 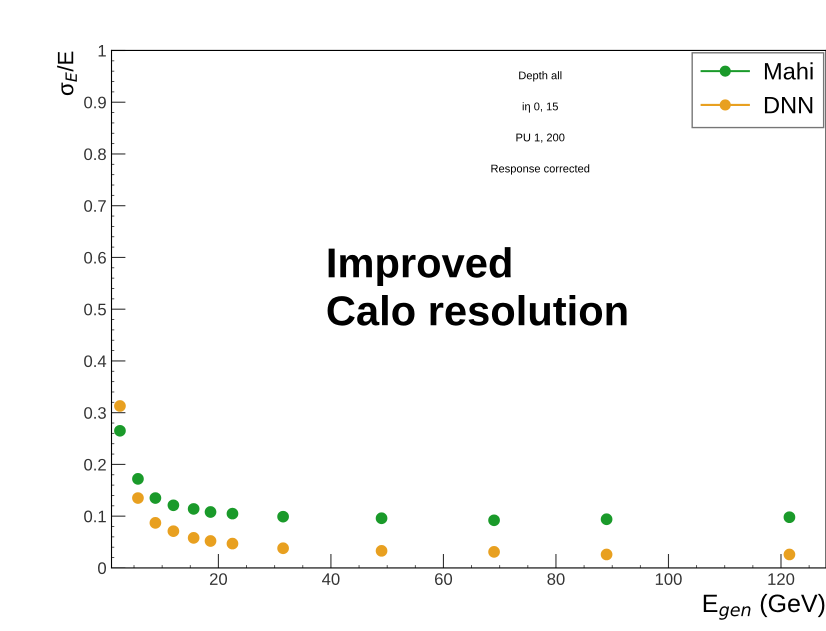 What do you see at coordinates (67, 74) in the screenshot?
I see `y-axis-title: σ$_{E}$/E` at bounding box center [67, 74].